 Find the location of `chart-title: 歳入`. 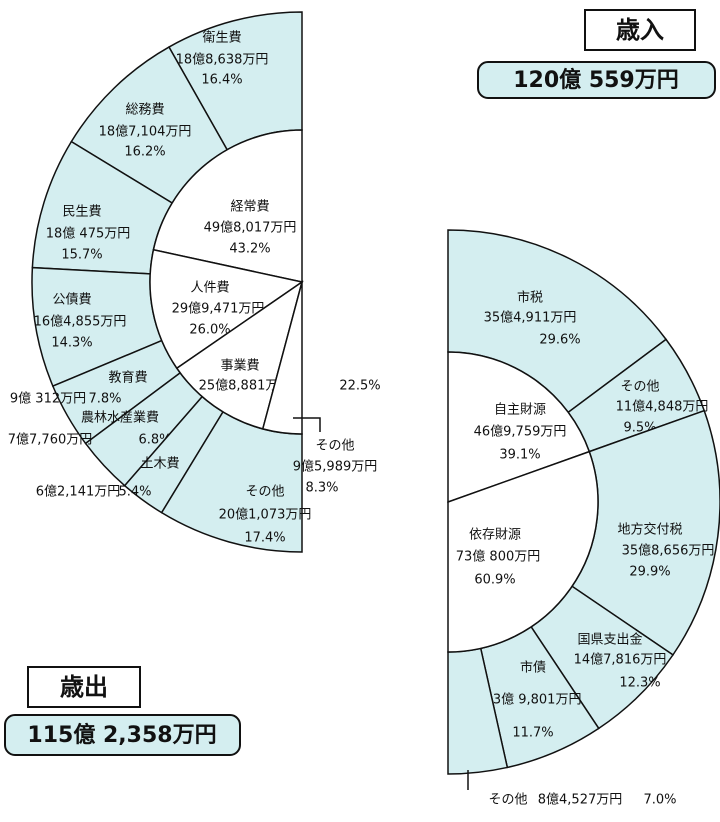

chart-title: 歳入 is located at coordinates (640, 30).